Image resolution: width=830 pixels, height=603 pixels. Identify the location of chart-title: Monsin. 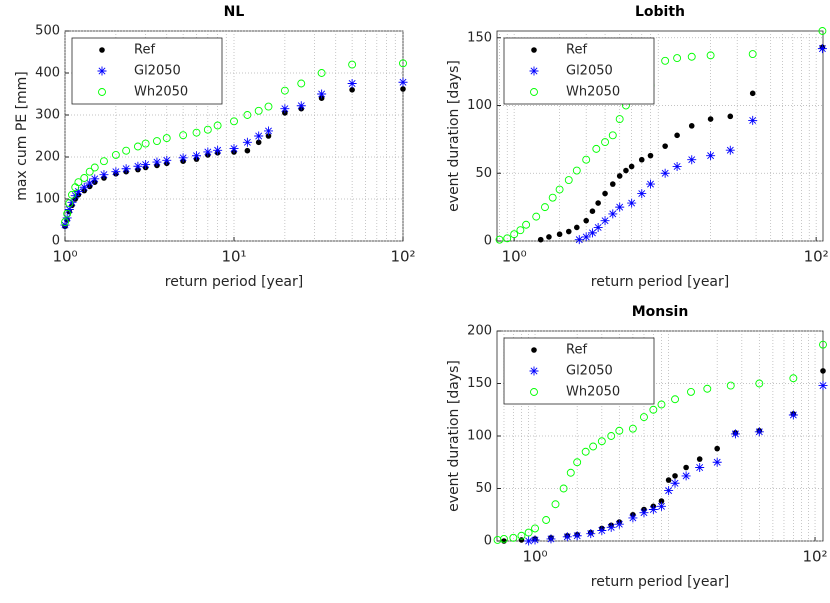
(660, 312).